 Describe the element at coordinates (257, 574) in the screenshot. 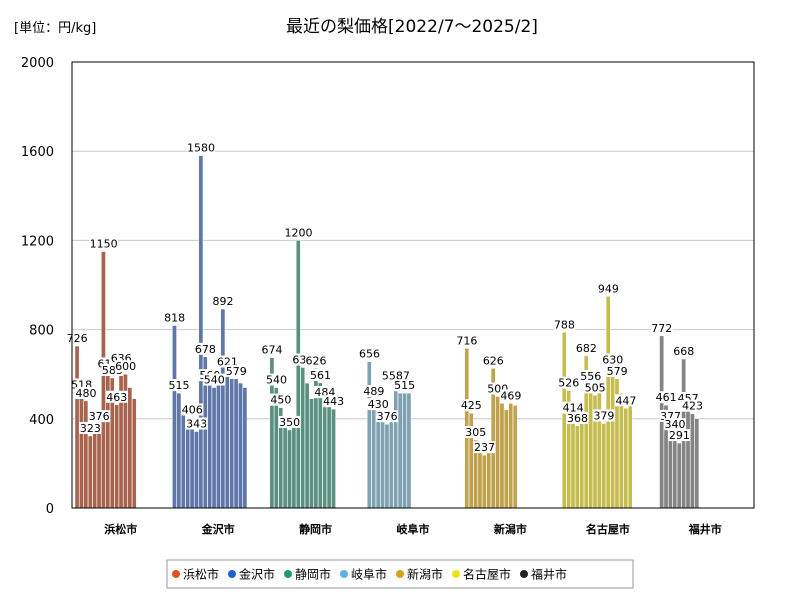

I see `legend-label: 金沢市` at that location.